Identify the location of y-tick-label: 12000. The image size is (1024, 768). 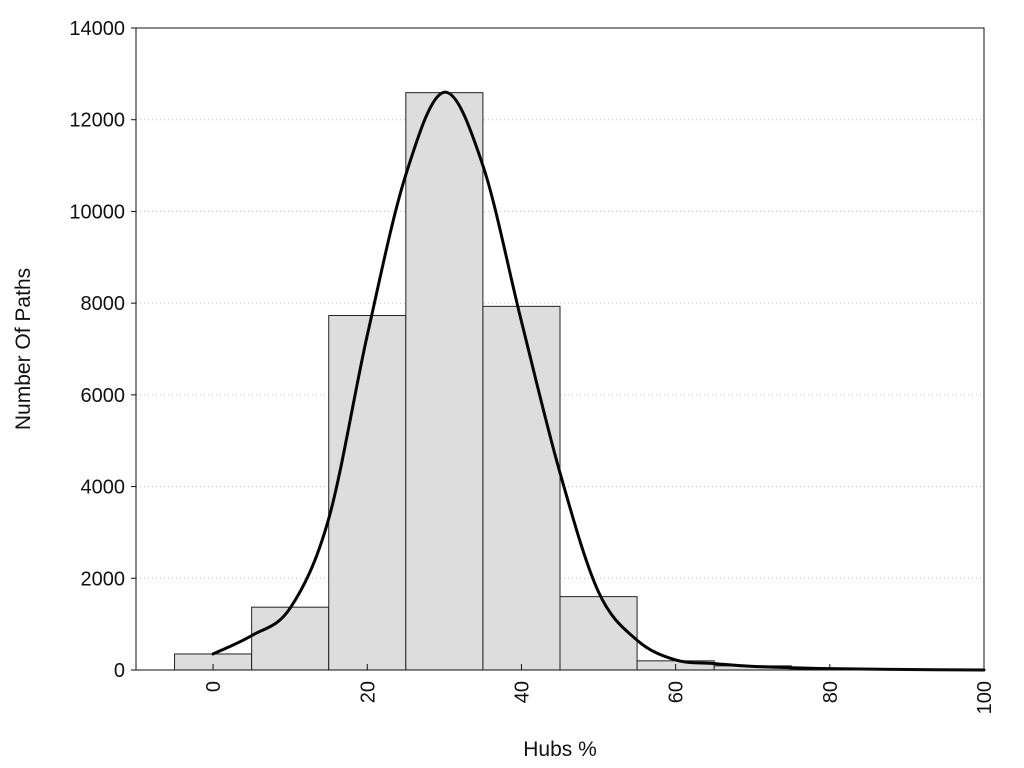
(97, 121).